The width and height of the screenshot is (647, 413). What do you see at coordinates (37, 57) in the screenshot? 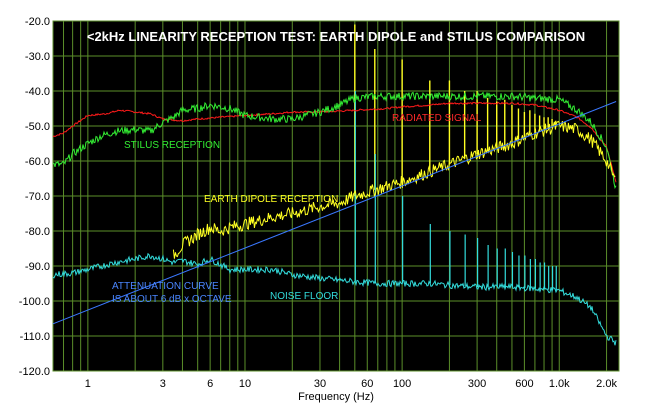
I see `y-tick-label: -30.0` at bounding box center [37, 57].